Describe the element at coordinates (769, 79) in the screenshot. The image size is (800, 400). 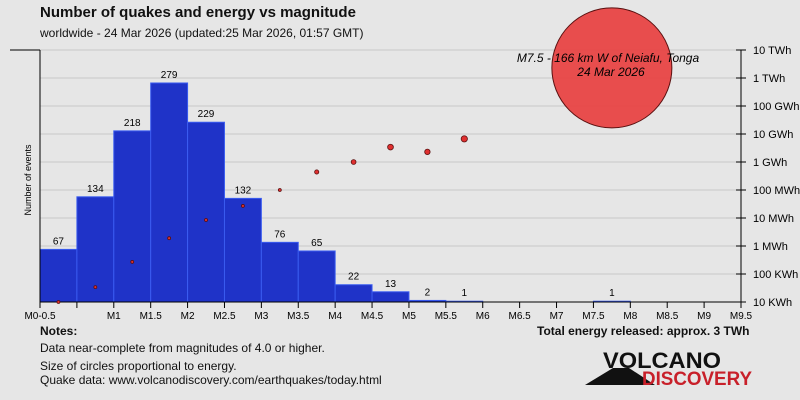
I see `y2-tick-label: 1 TWh` at that location.